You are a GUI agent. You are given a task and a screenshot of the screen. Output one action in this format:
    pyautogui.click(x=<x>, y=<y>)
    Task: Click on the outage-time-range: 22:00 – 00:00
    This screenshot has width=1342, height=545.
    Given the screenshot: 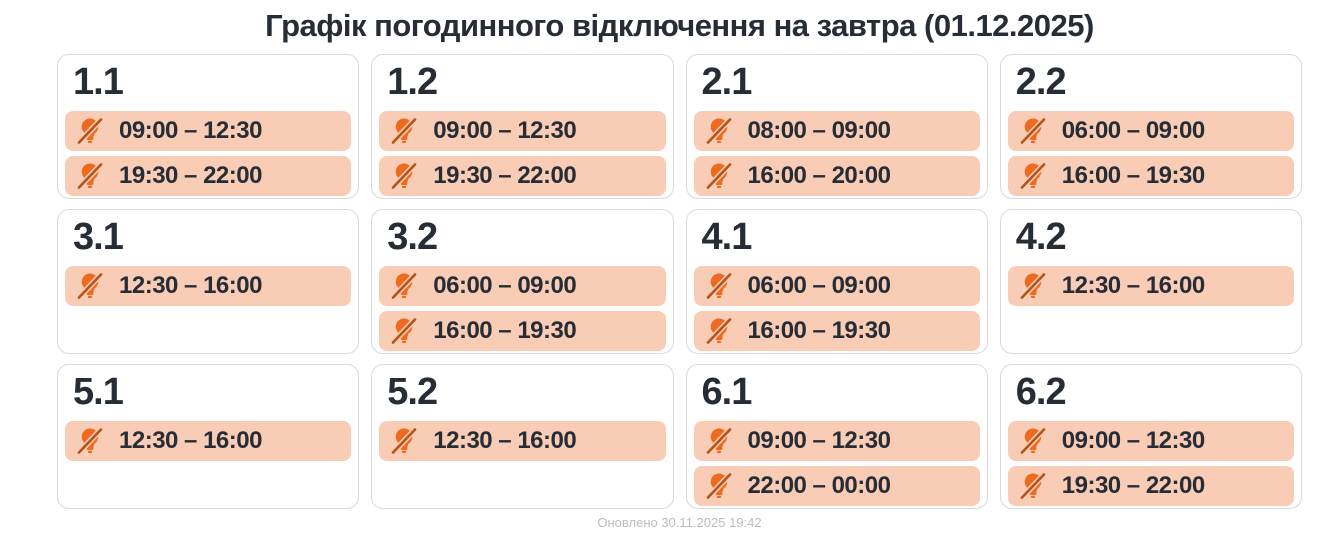 What is the action you would take?
    pyautogui.click(x=819, y=485)
    